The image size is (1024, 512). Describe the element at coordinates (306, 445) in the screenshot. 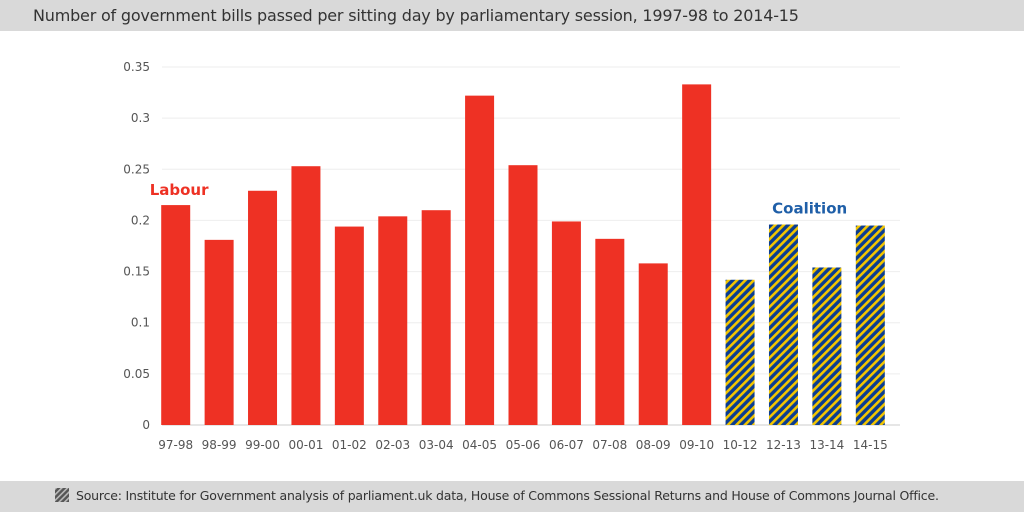

I see `x-tick-label: 00-01` at that location.